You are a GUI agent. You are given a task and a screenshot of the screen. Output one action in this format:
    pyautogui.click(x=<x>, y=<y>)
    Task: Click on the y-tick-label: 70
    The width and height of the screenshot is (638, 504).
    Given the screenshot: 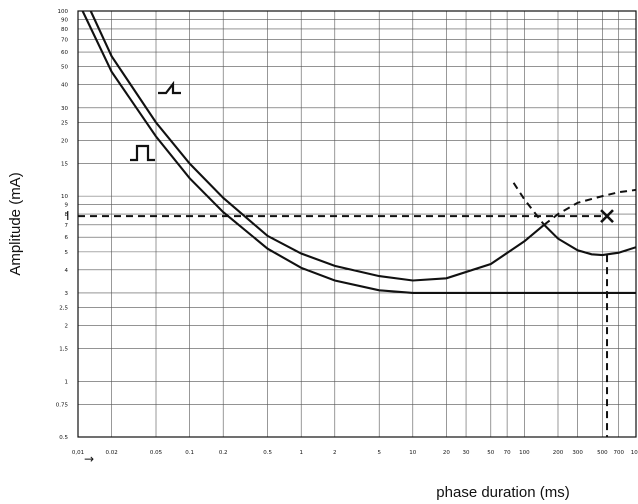 What is the action you would take?
    pyautogui.click(x=64, y=41)
    